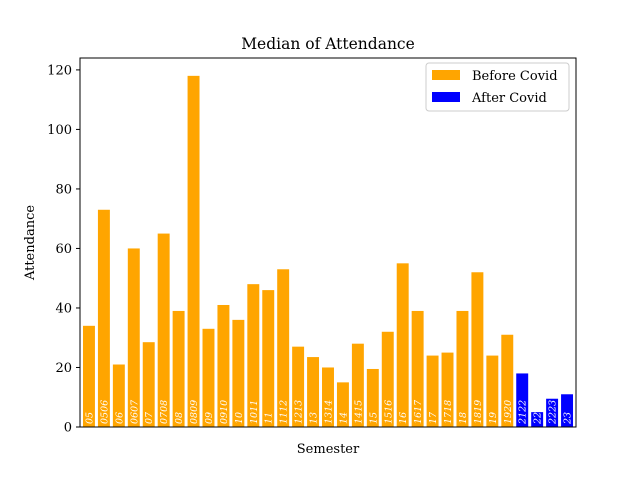 This screenshot has height=480, width=640. What do you see at coordinates (328, 44) in the screenshot?
I see `chart-title: Median of Attendance` at bounding box center [328, 44].